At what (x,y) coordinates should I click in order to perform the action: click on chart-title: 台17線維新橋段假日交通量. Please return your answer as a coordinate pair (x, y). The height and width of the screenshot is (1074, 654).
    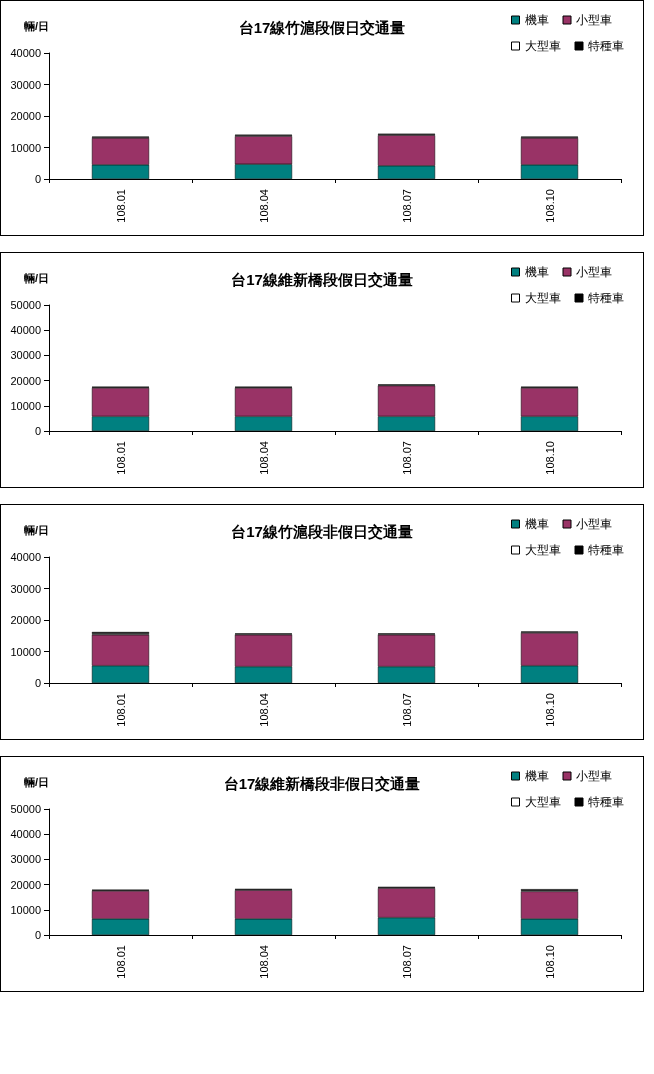
    Looking at the image, I should click on (322, 279).